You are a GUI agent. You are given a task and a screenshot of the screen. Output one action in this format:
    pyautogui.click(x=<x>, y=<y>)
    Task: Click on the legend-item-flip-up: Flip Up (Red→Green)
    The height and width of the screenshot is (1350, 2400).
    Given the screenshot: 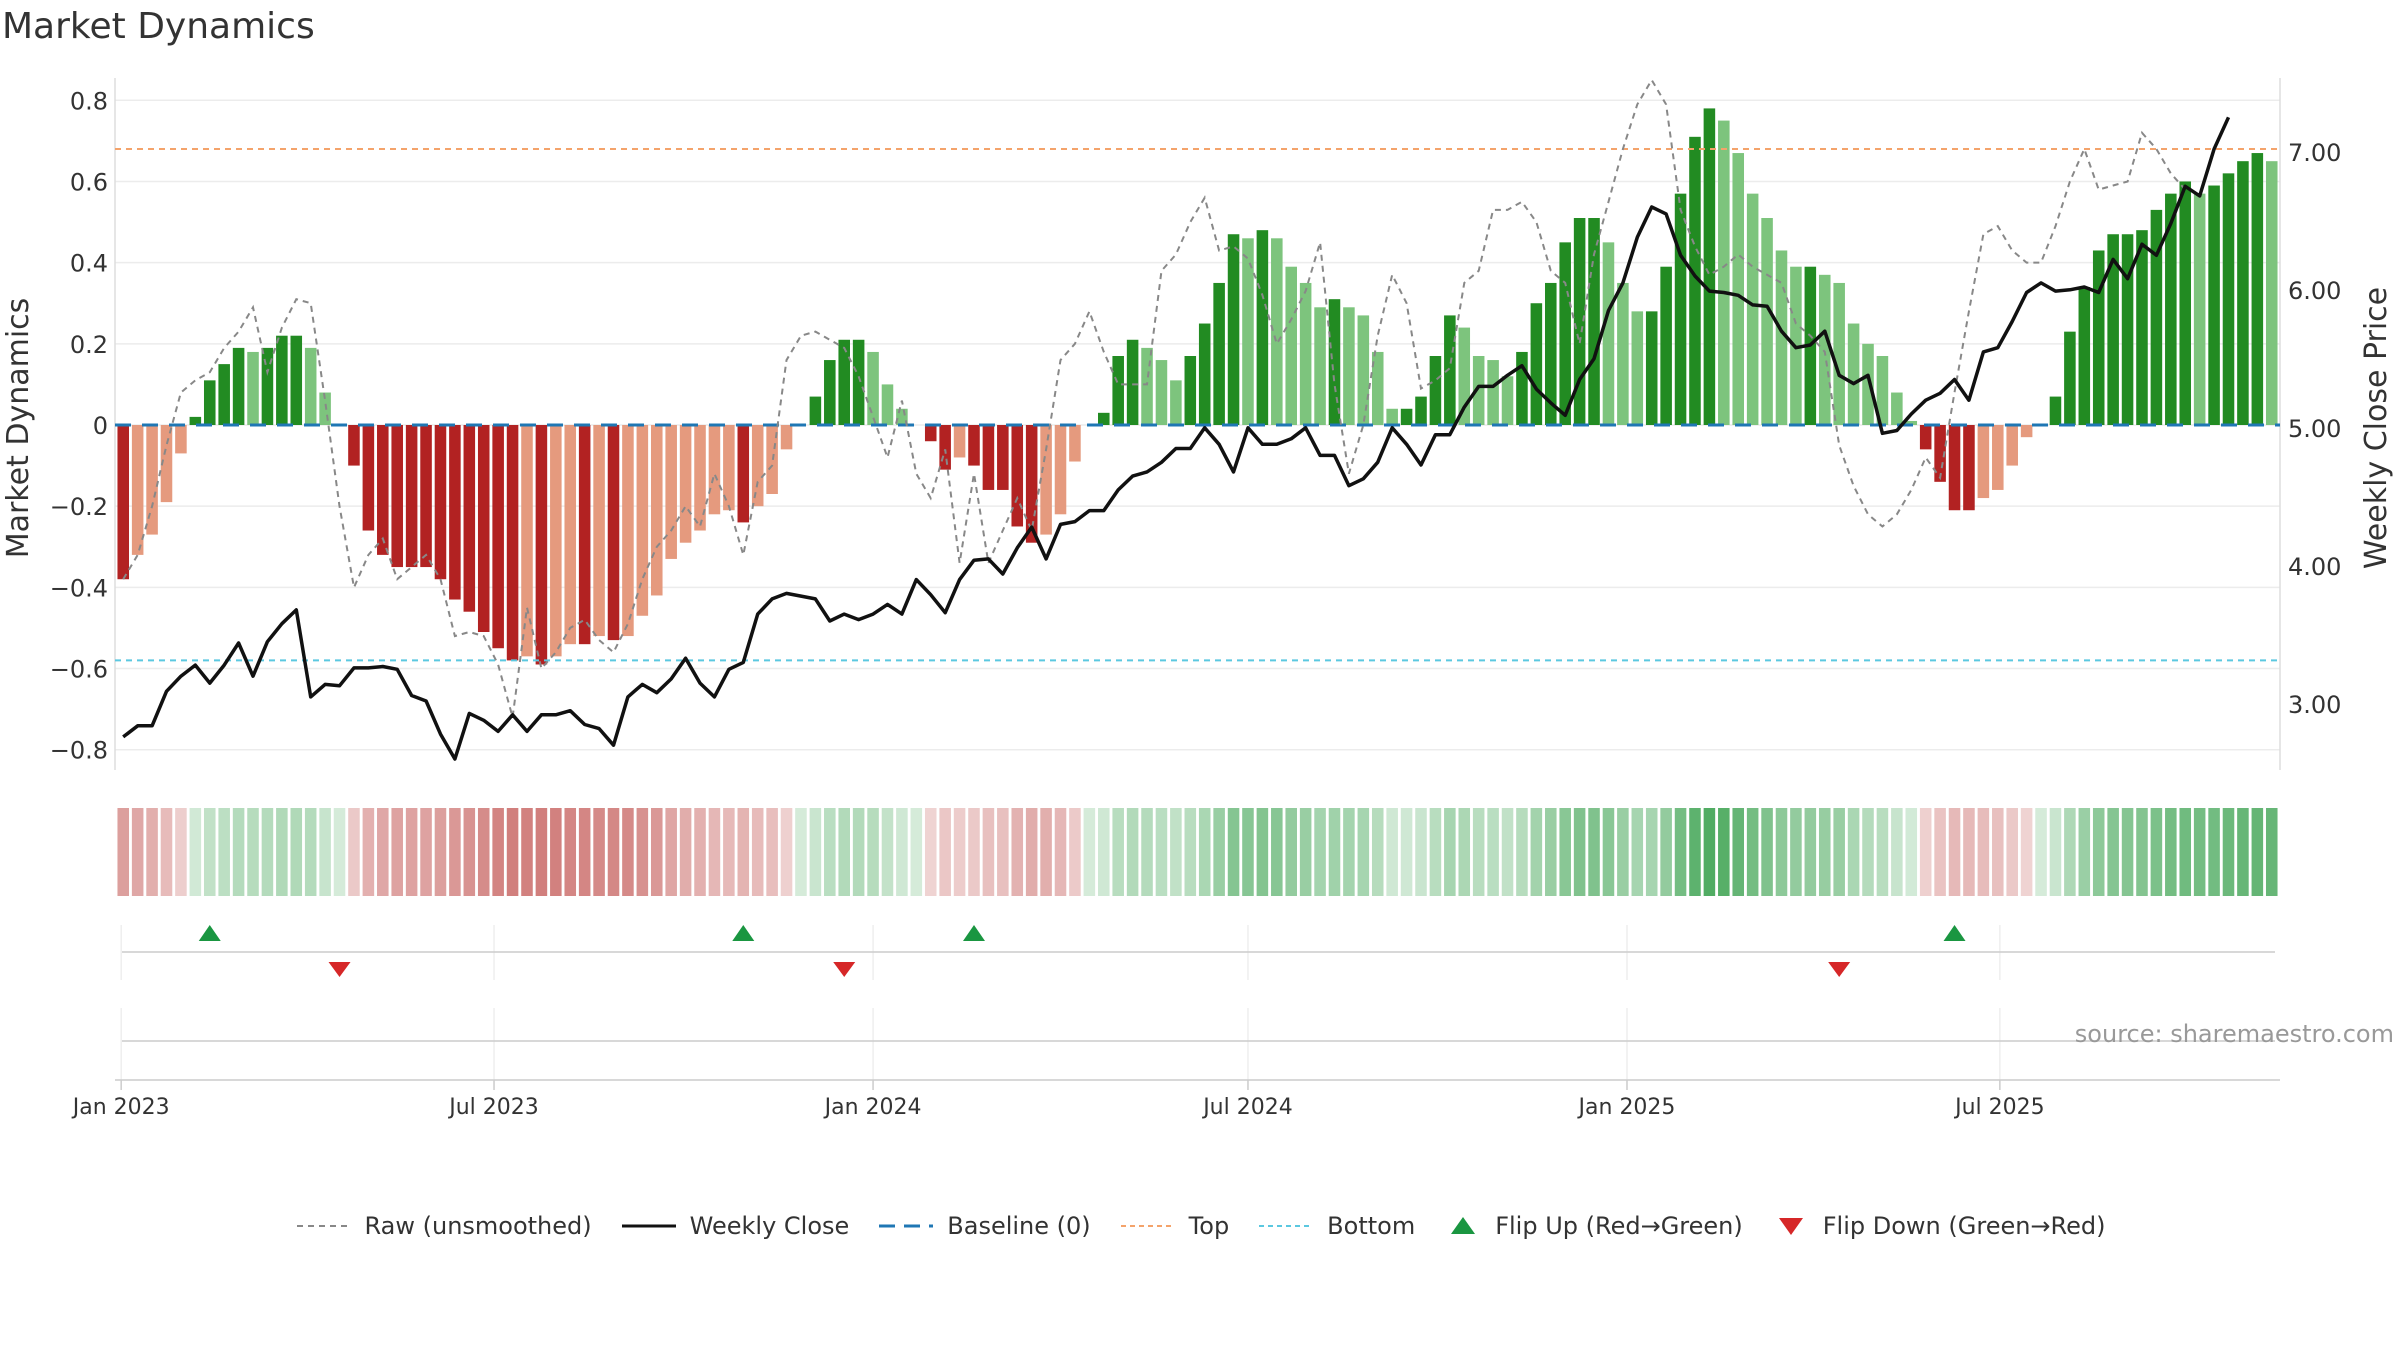 What is the action you would take?
    pyautogui.click(x=1593, y=1226)
    